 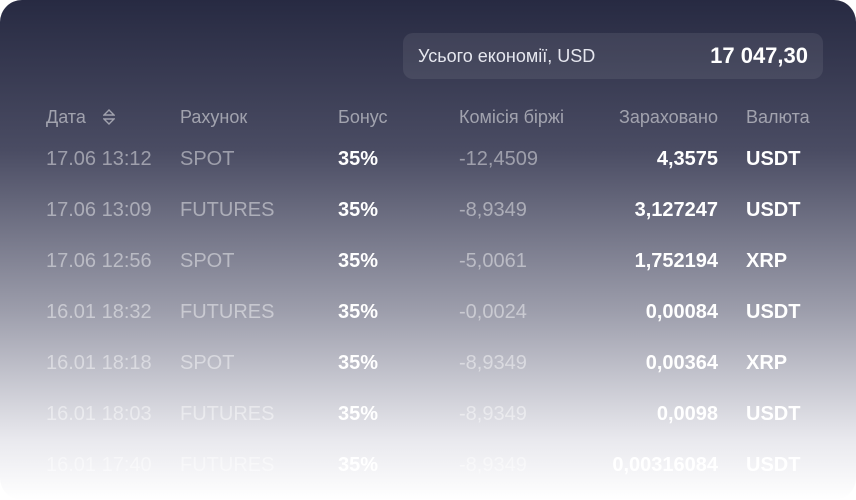 I want to click on column-header: Комісія біржі, so click(x=511, y=117).